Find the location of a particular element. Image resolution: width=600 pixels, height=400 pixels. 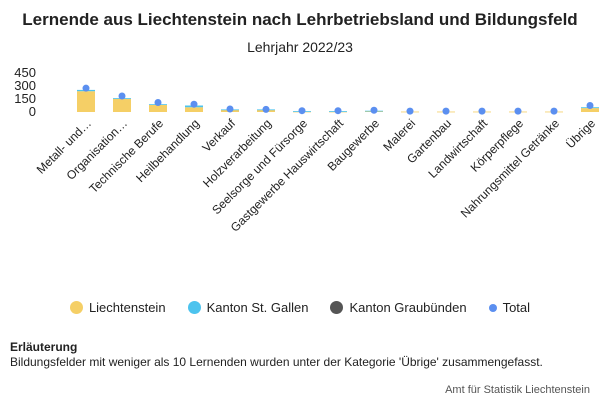

source-credit: Amt für Statistik Liechtenstein is located at coordinates (517, 390).